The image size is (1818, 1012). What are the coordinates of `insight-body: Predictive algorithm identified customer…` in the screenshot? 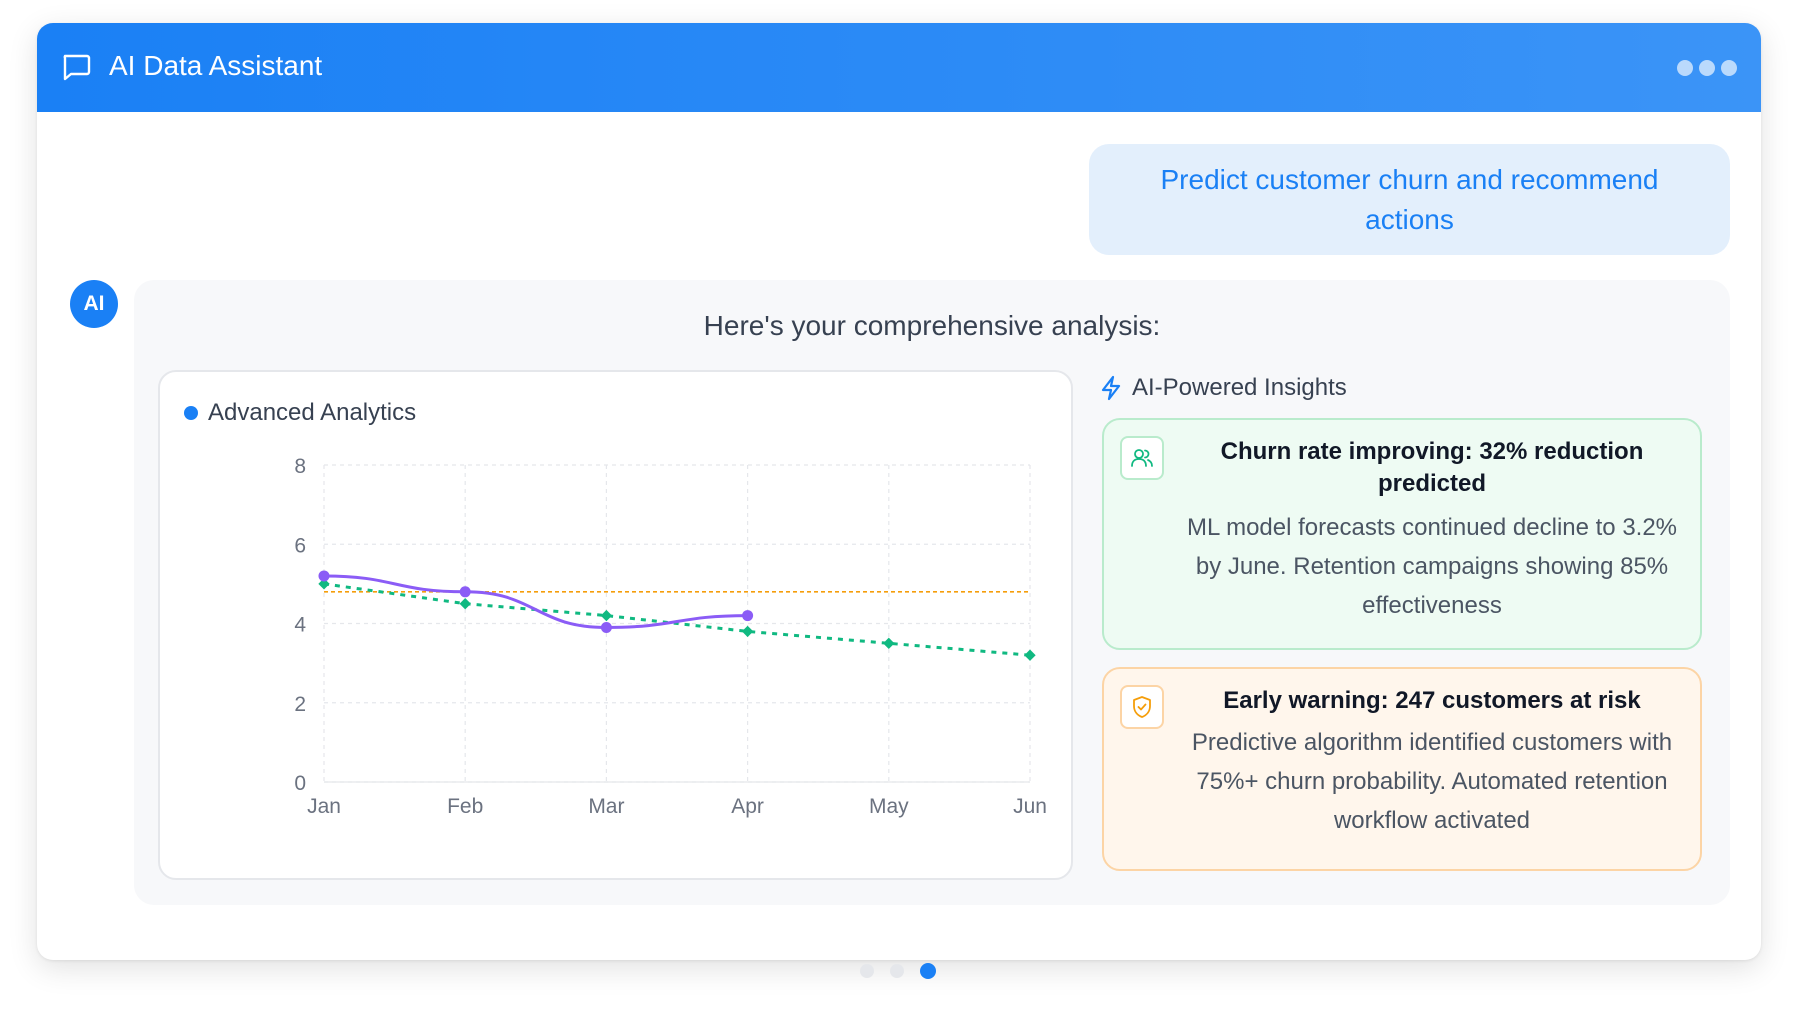 It's located at (1432, 781).